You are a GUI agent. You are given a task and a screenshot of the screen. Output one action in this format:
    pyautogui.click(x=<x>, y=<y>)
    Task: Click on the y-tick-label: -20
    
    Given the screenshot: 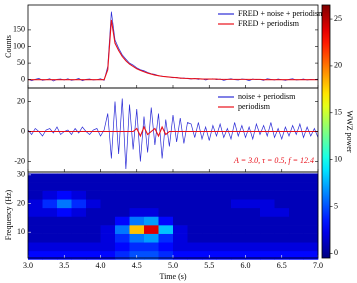 What is the action you would take?
    pyautogui.click(x=19, y=160)
    